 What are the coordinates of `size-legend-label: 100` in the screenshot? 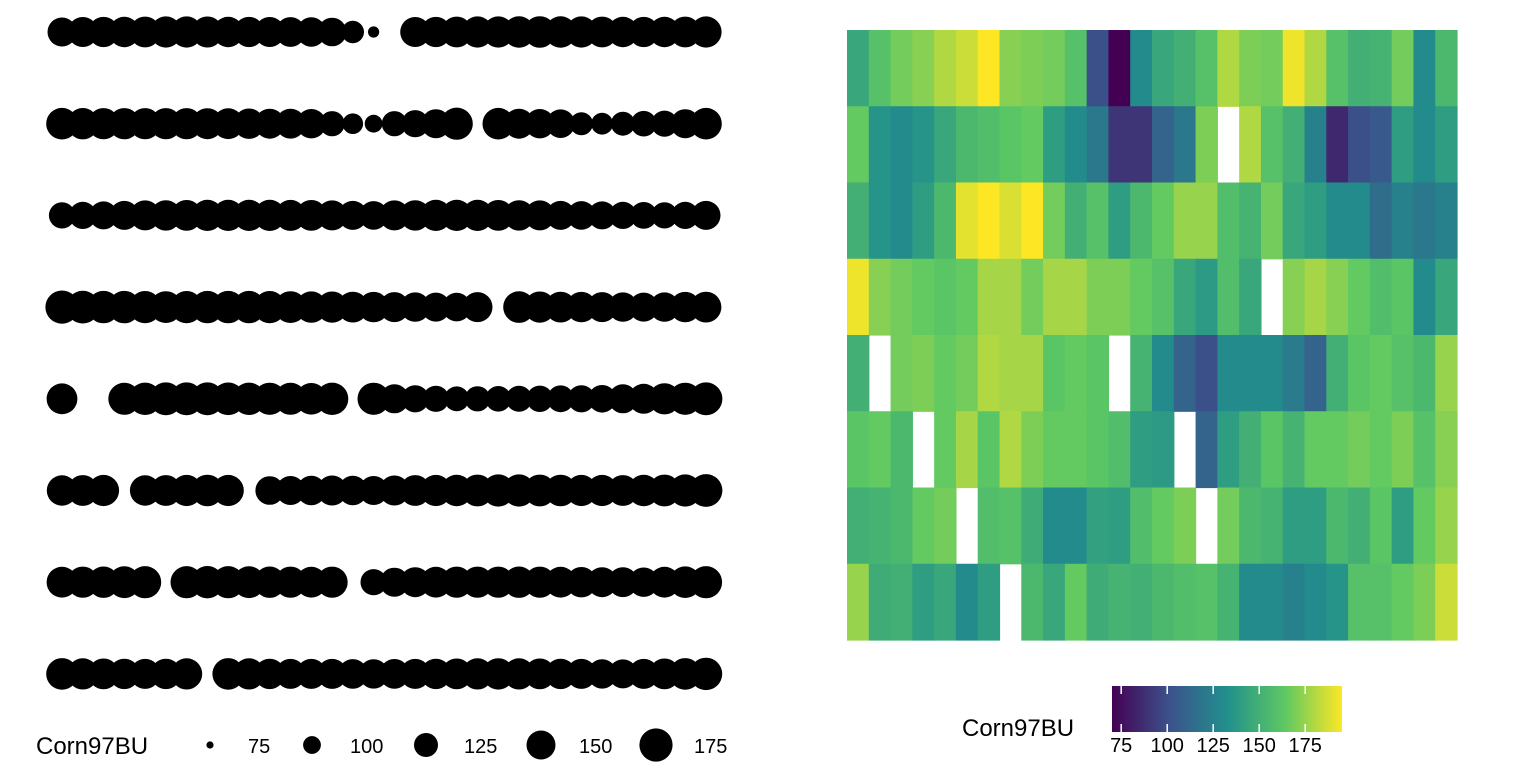 It's located at (366, 747).